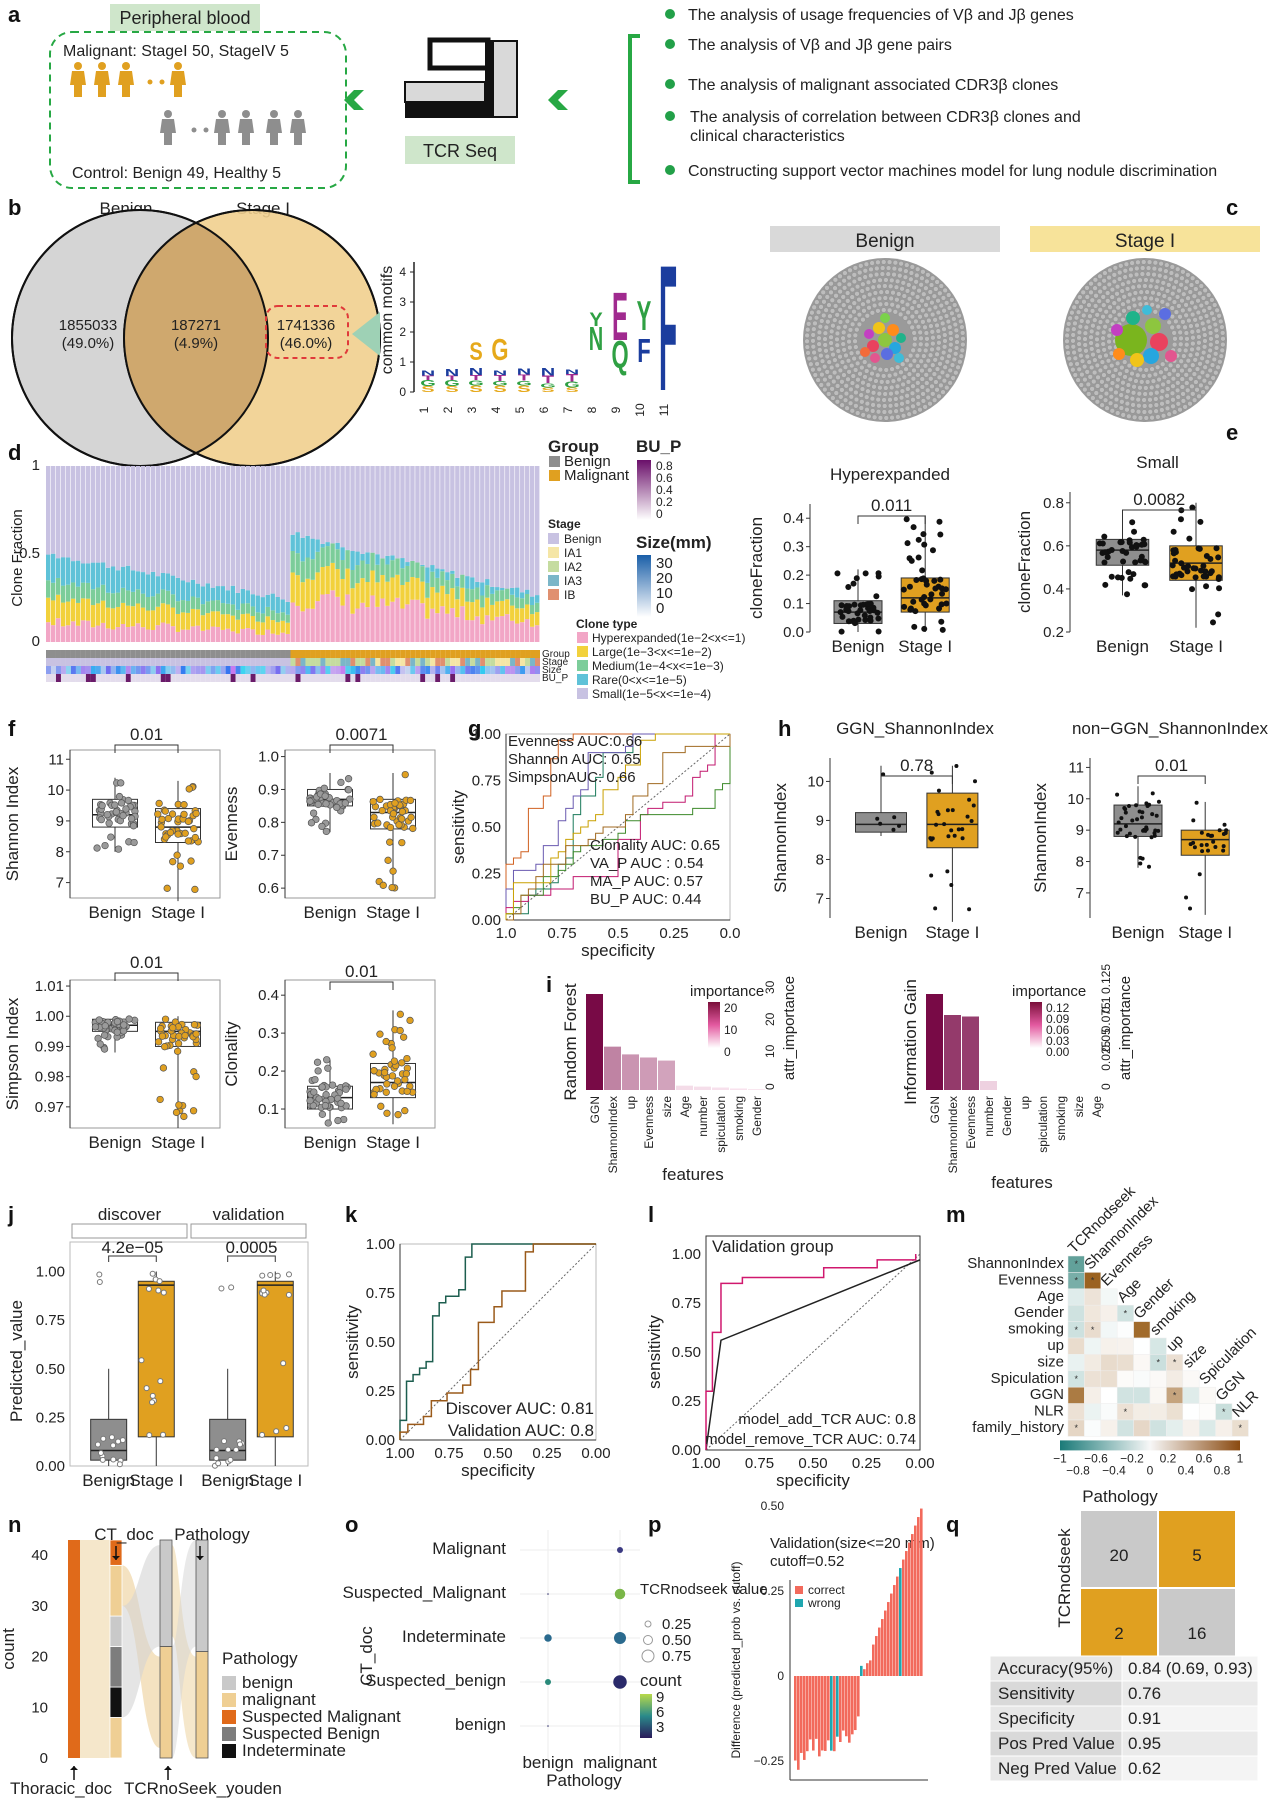 The height and width of the screenshot is (1798, 1269). What do you see at coordinates (1118, 1633) in the screenshot?
I see `confusion-value: 2` at bounding box center [1118, 1633].